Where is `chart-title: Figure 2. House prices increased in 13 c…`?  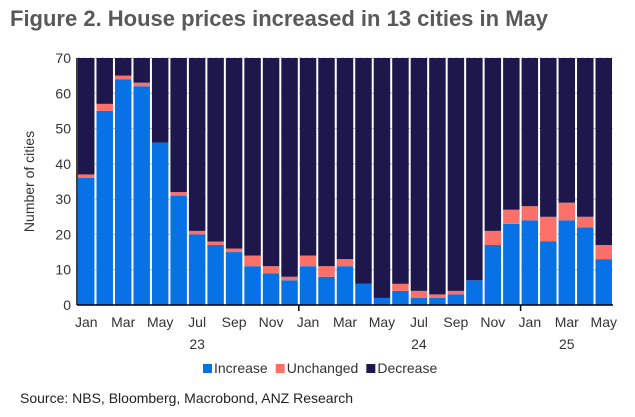 chart-title: Figure 2. House prices increased in 13 c… is located at coordinates (279, 18).